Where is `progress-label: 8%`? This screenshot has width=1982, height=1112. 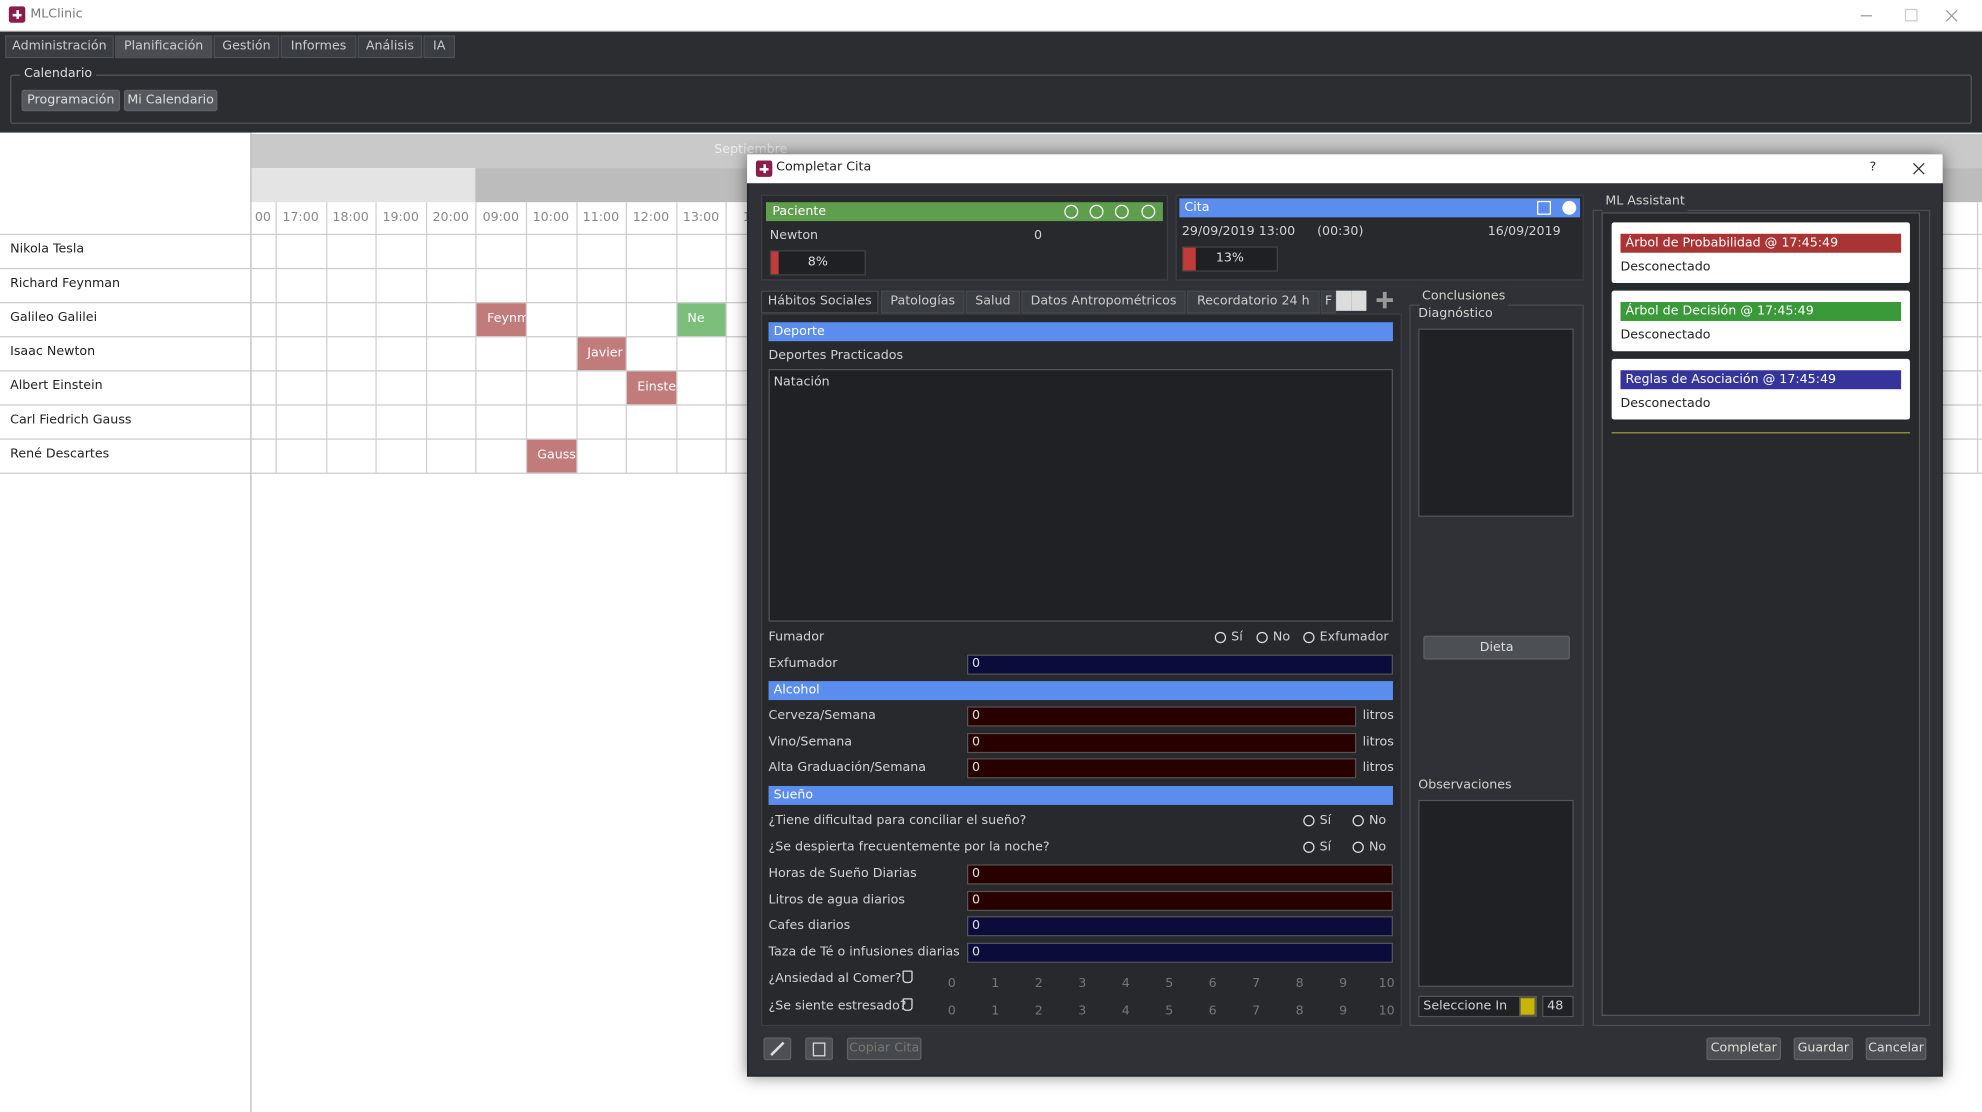 progress-label: 8% is located at coordinates (817, 262).